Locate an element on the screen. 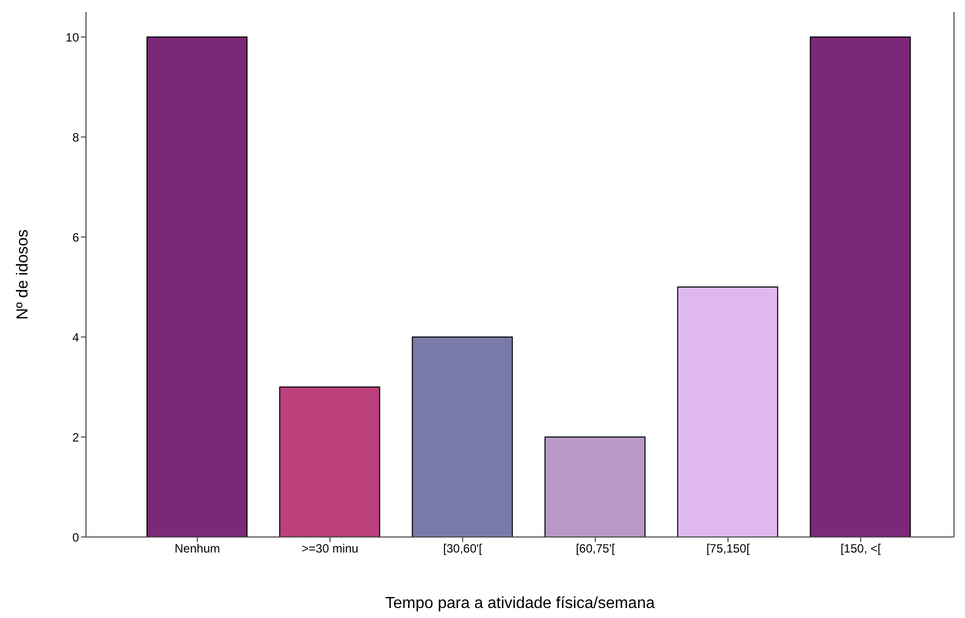  x-tick-label: [150, <[ is located at coordinates (861, 549).